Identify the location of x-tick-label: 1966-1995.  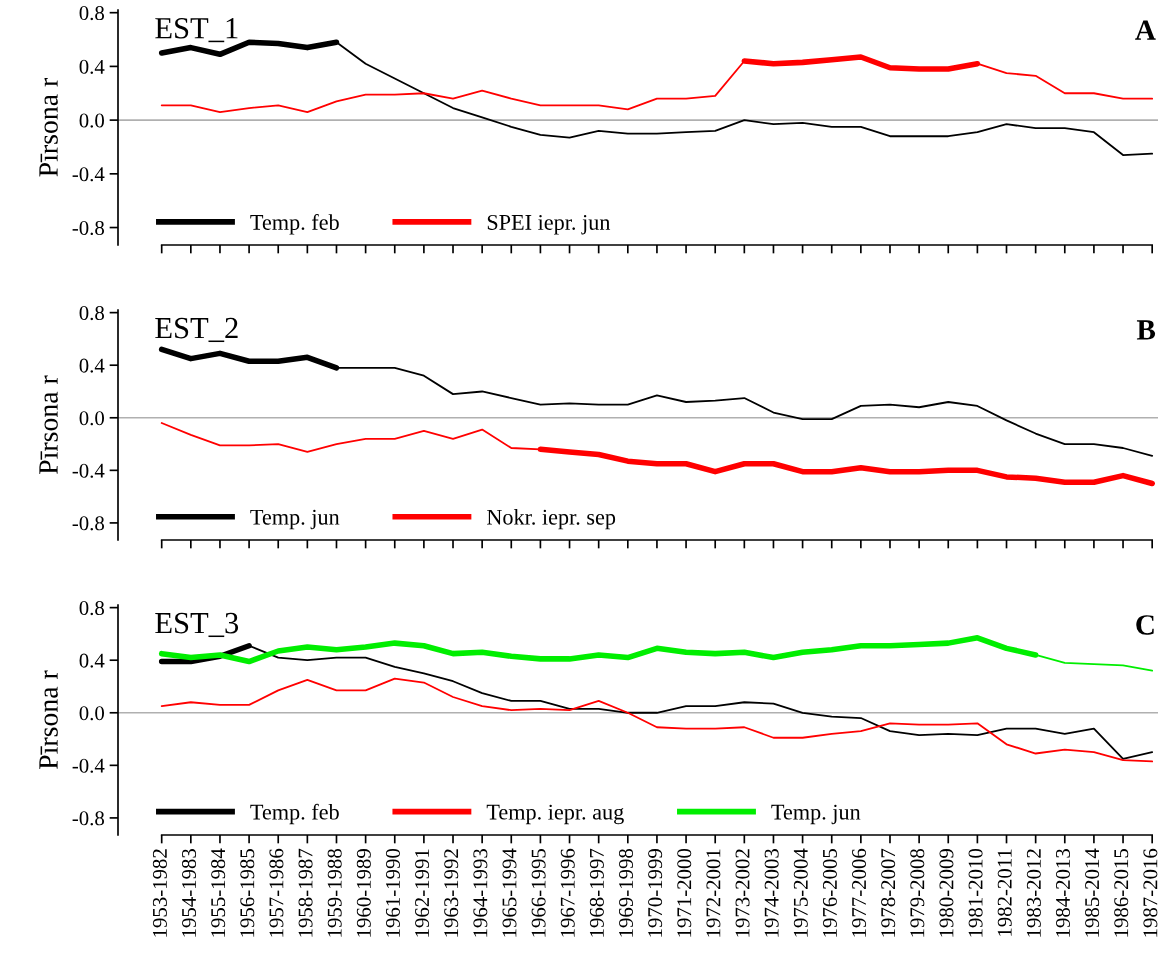
(538, 893).